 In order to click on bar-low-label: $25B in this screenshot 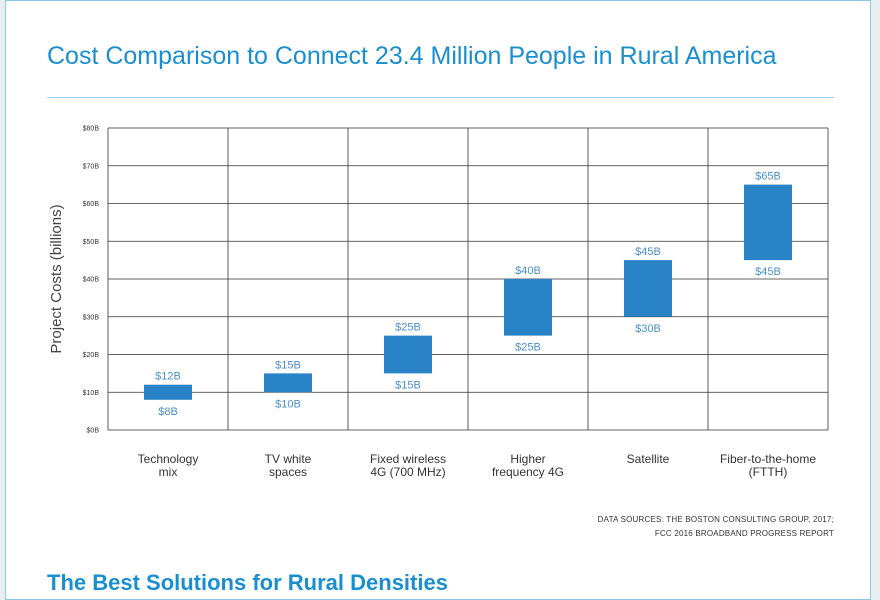, I will do `click(528, 348)`.